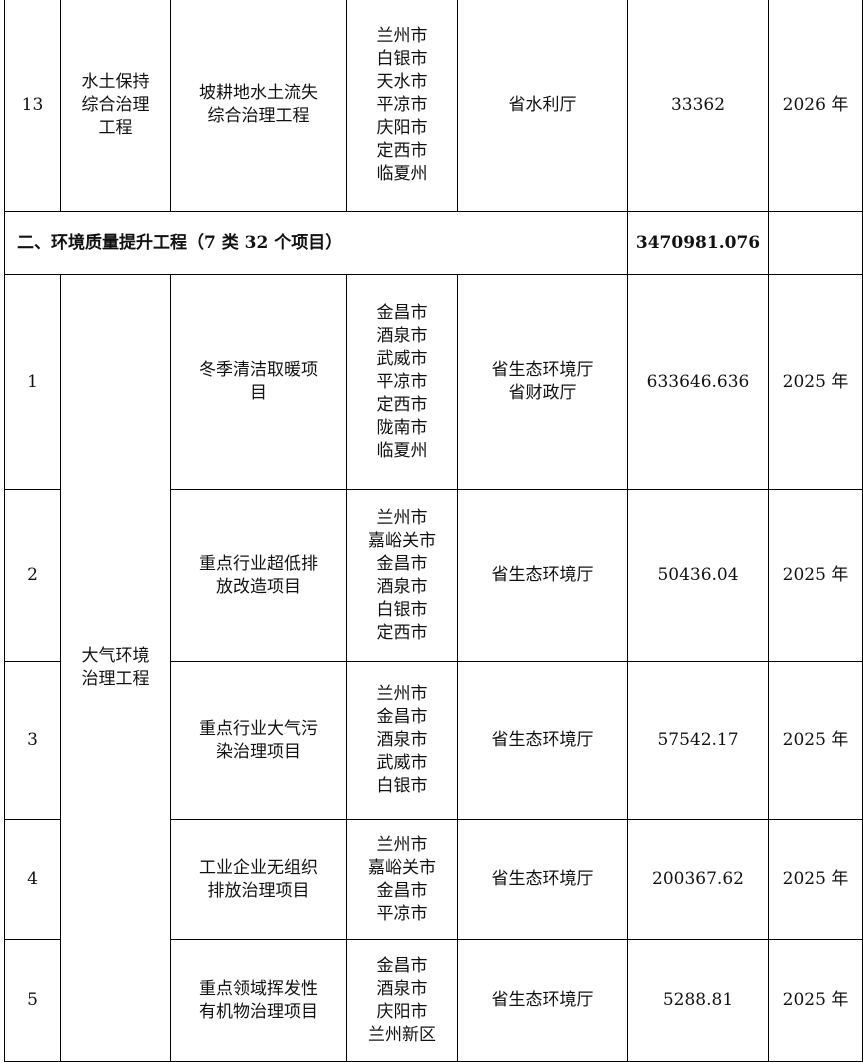 Image resolution: width=863 pixels, height=1062 pixels. Describe the element at coordinates (698, 382) in the screenshot. I see `amount: 633646.636` at that location.